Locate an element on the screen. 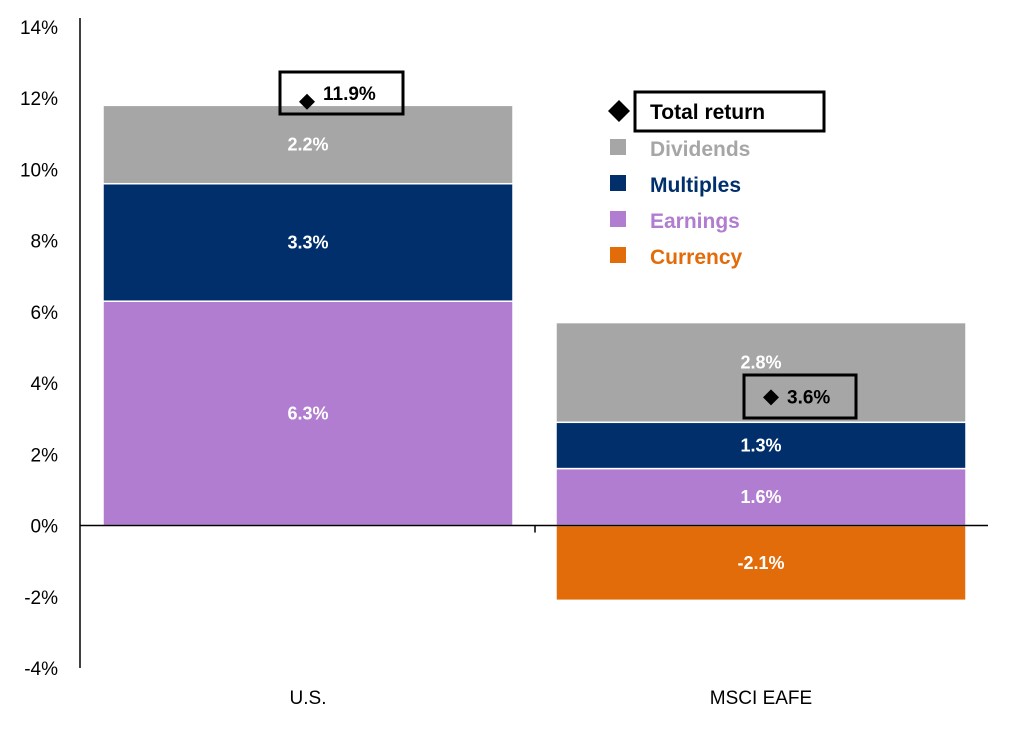 This screenshot has width=1009, height=729. legend-total-return-box is located at coordinates (729, 111).